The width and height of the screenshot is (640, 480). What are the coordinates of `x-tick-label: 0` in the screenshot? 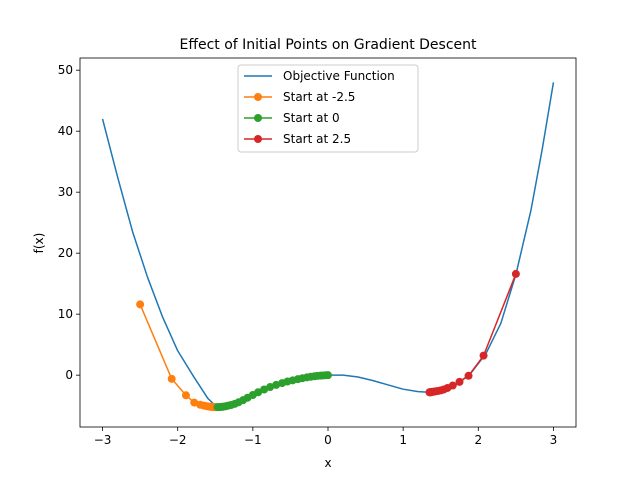 It's located at (328, 440).